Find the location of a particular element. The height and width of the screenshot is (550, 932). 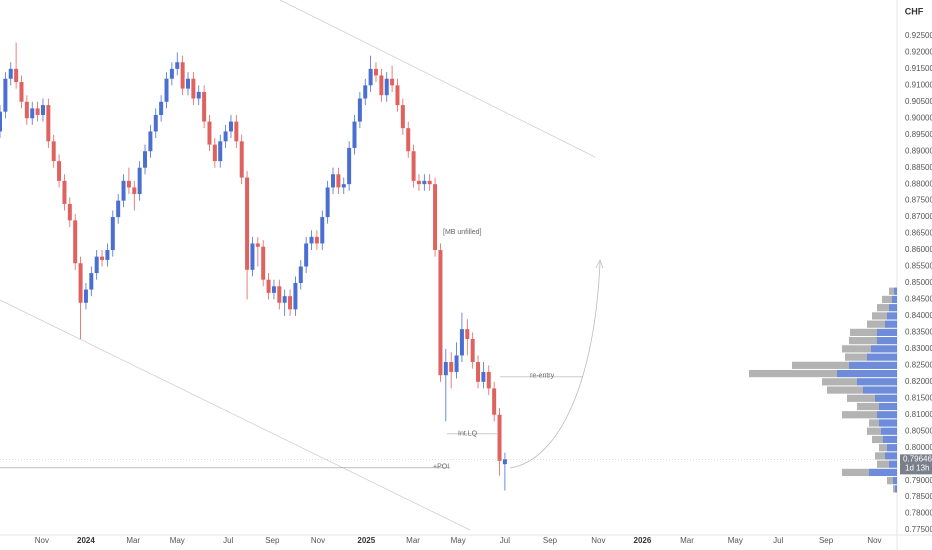

y-tick-label: 0.88000 is located at coordinates (918, 183).